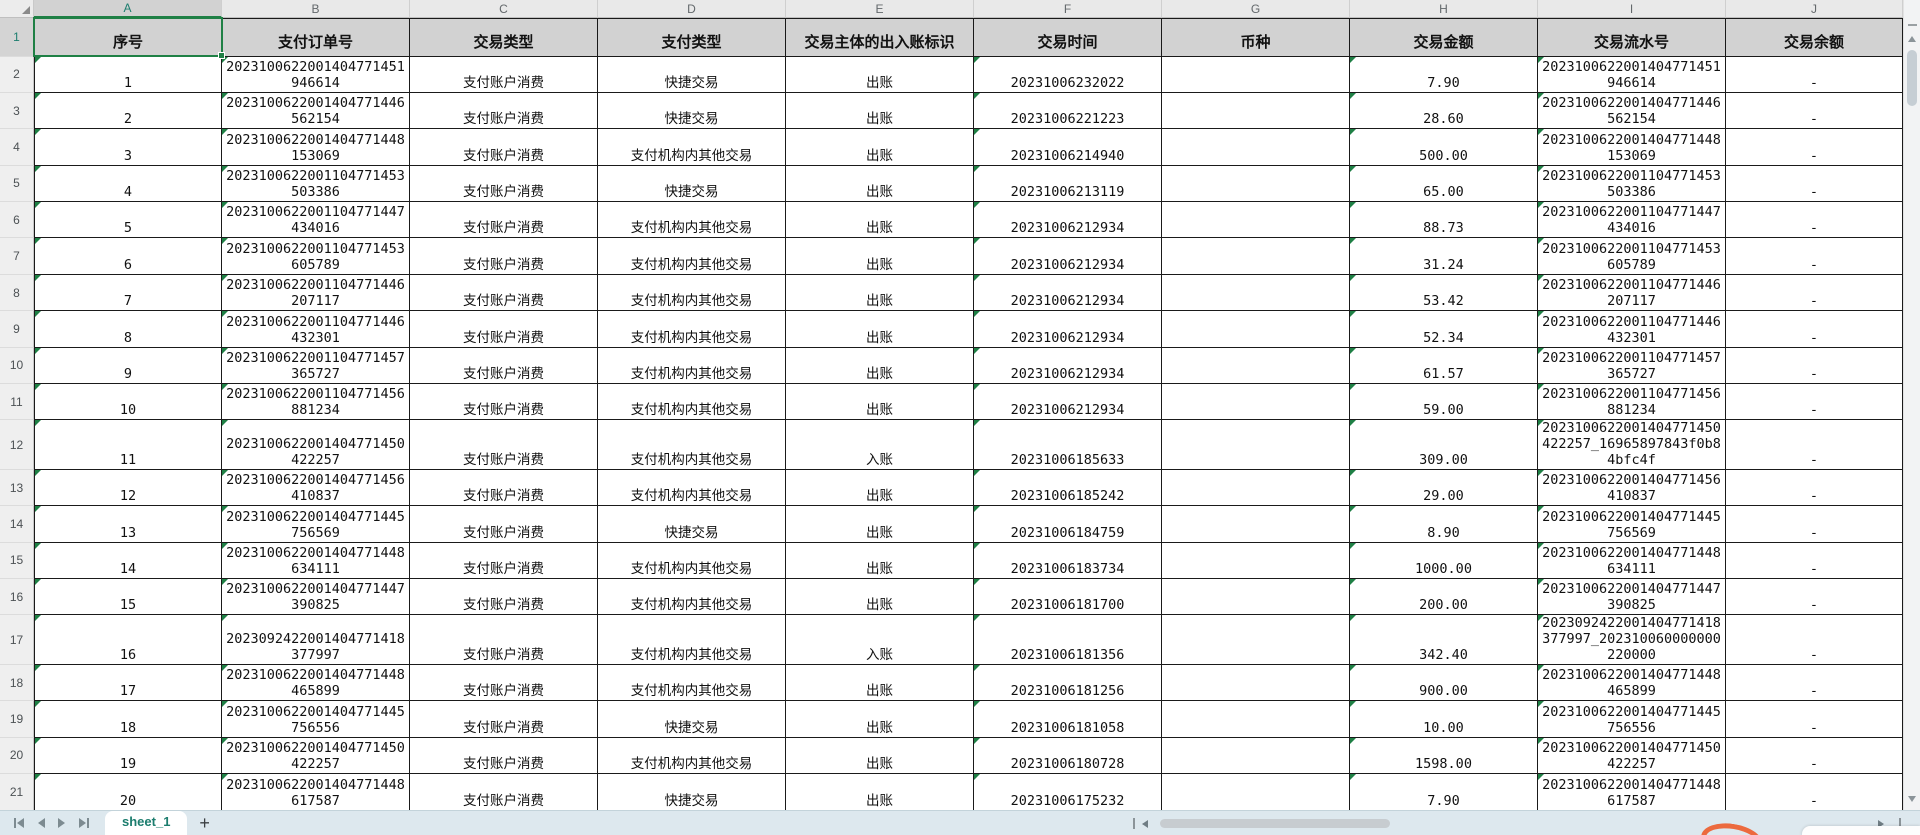 The width and height of the screenshot is (1920, 835). What do you see at coordinates (1444, 220) in the screenshot?
I see `cell-amount: 88.73` at bounding box center [1444, 220].